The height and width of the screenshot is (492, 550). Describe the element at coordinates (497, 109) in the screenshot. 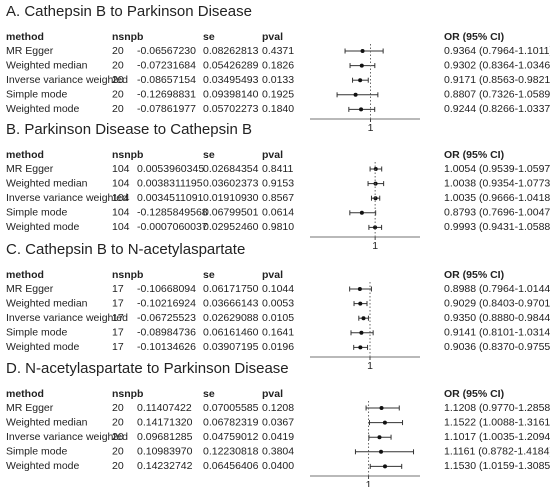

I see `or-label: 0.9244 (0.8266-1.0337)` at that location.